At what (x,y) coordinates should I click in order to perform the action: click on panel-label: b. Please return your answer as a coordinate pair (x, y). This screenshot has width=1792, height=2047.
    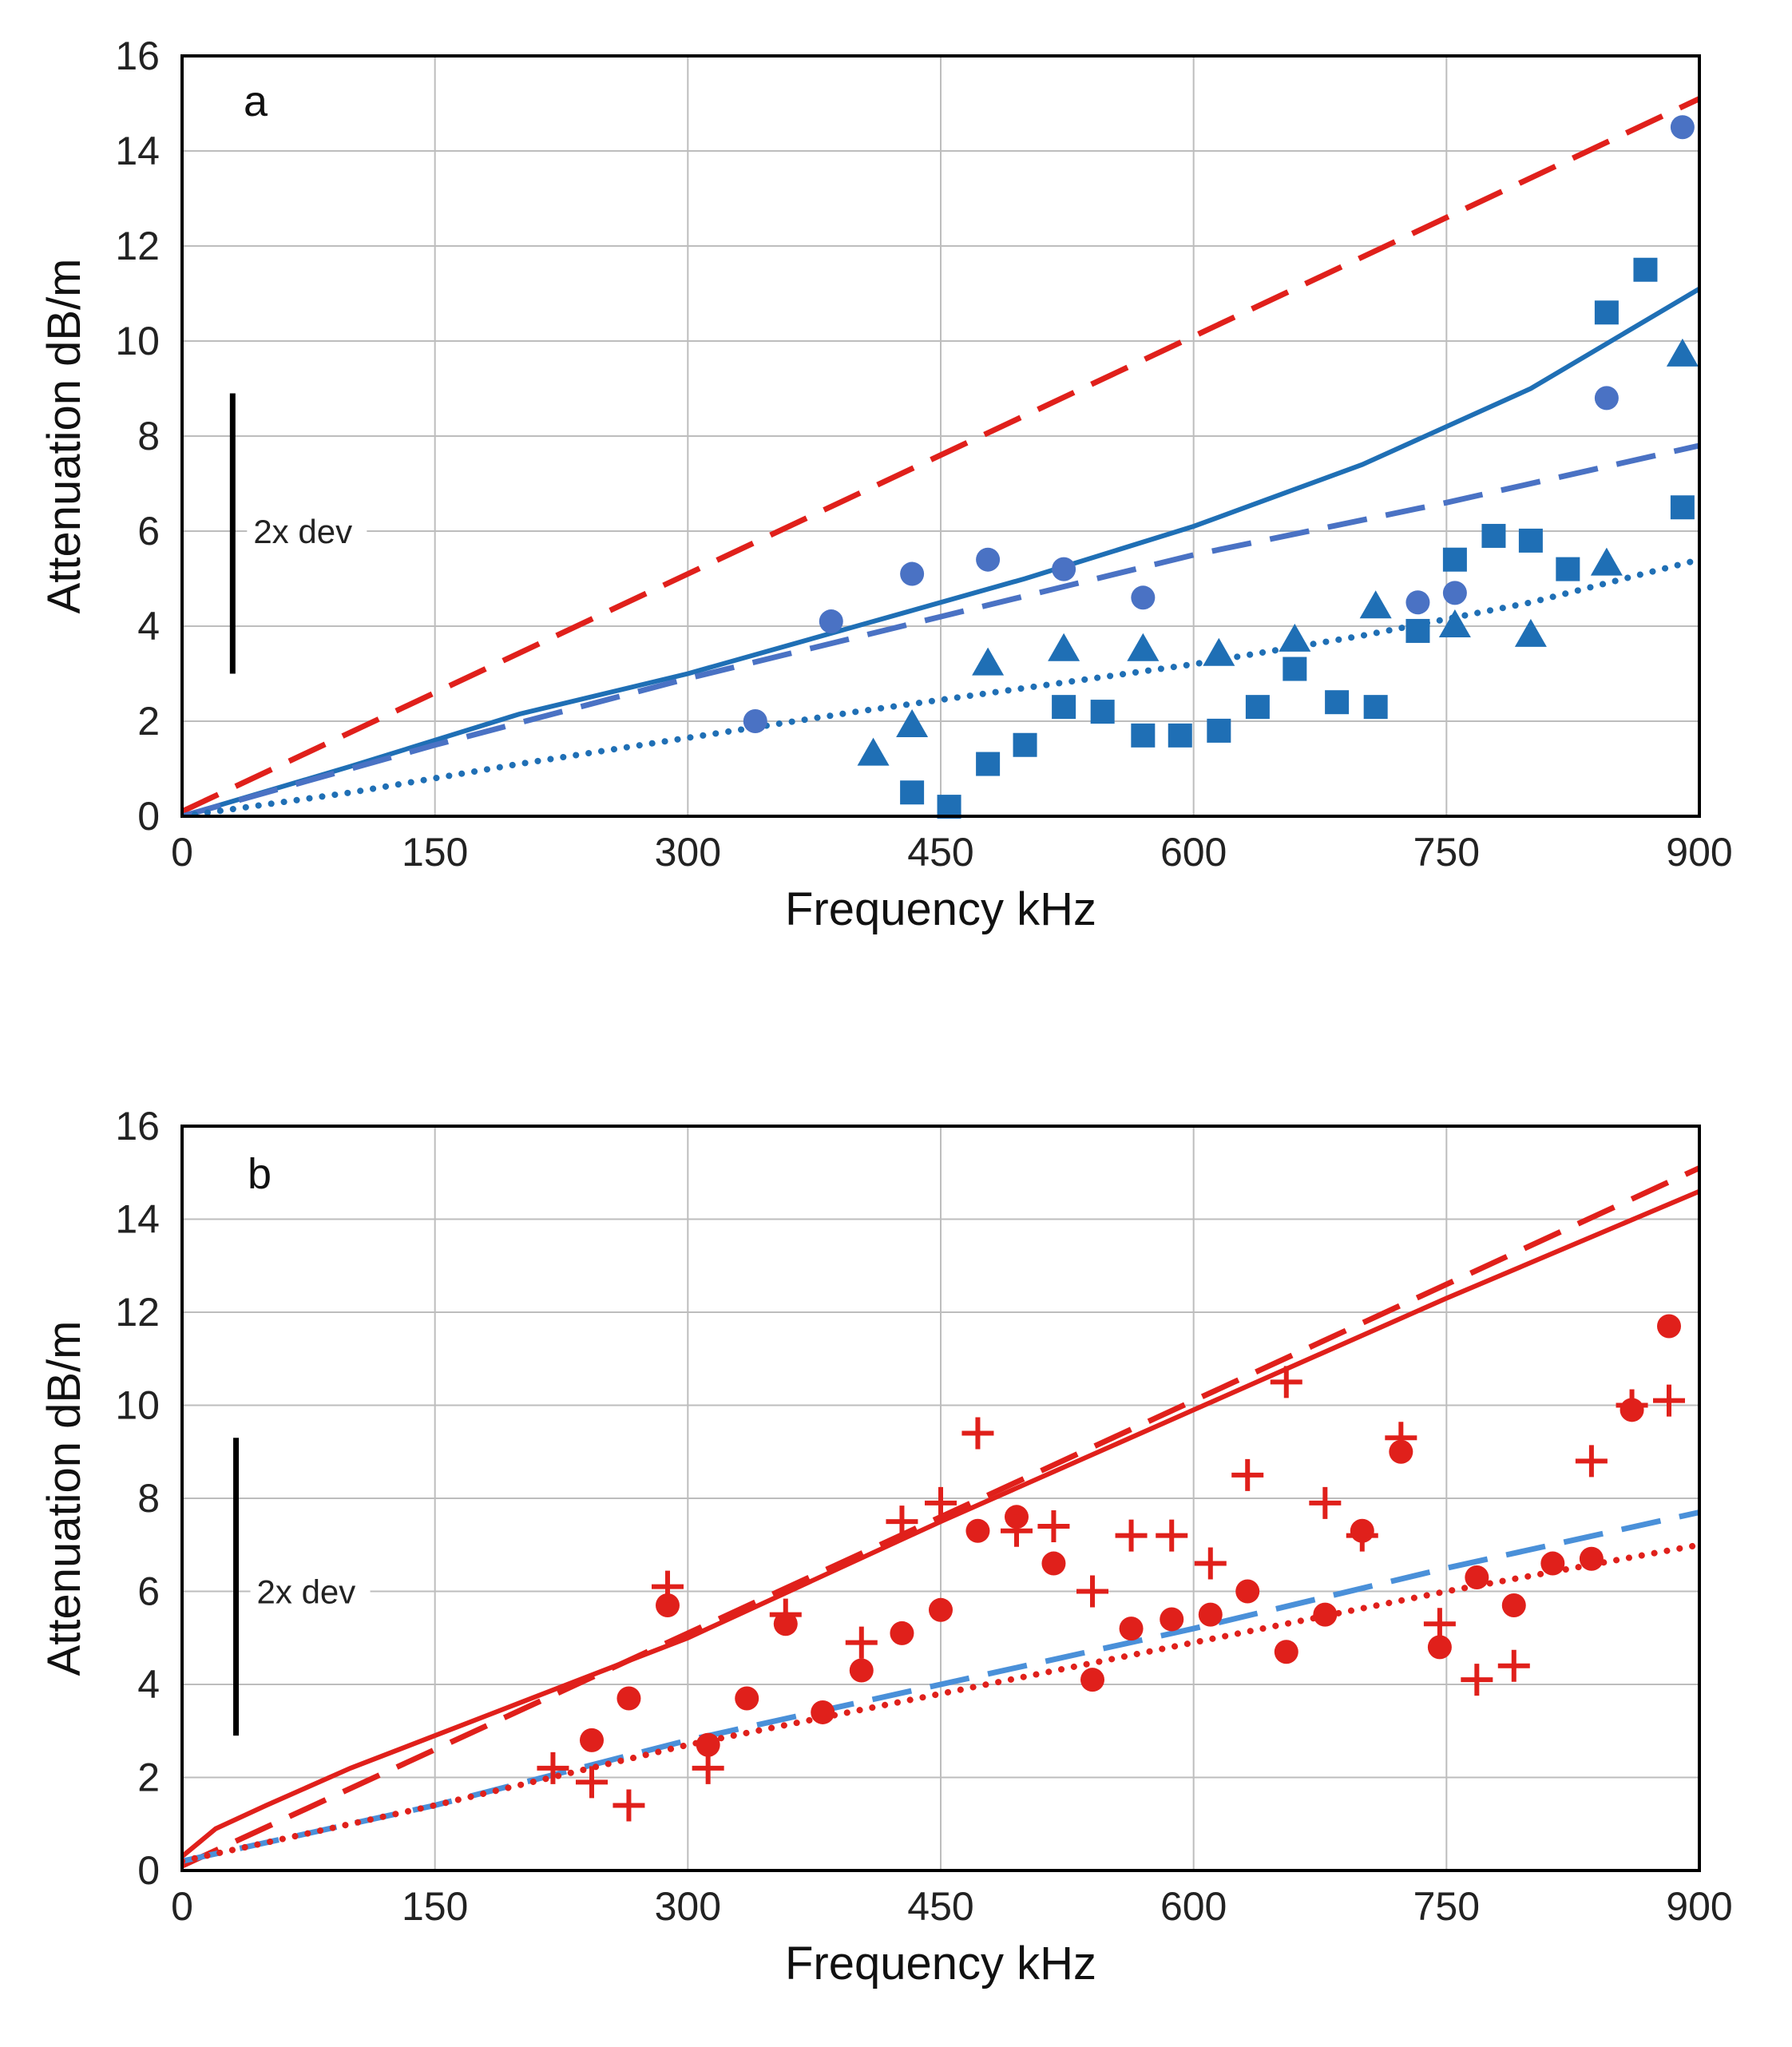
    Looking at the image, I should click on (260, 1174).